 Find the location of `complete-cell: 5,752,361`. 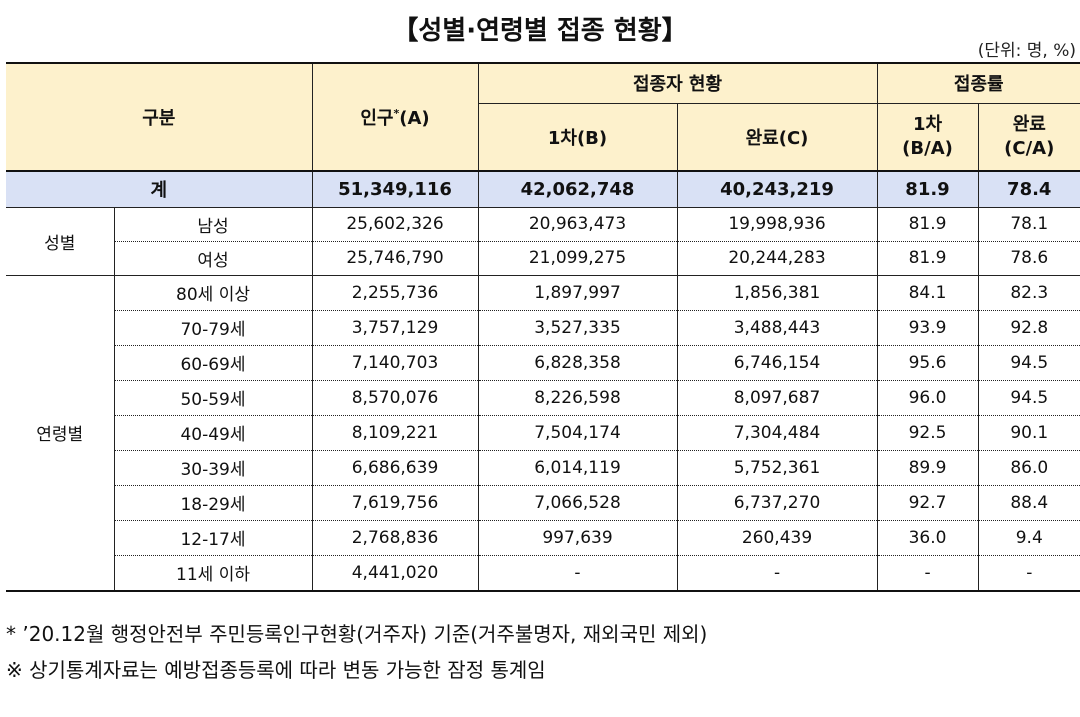

complete-cell: 5,752,361 is located at coordinates (777, 467).